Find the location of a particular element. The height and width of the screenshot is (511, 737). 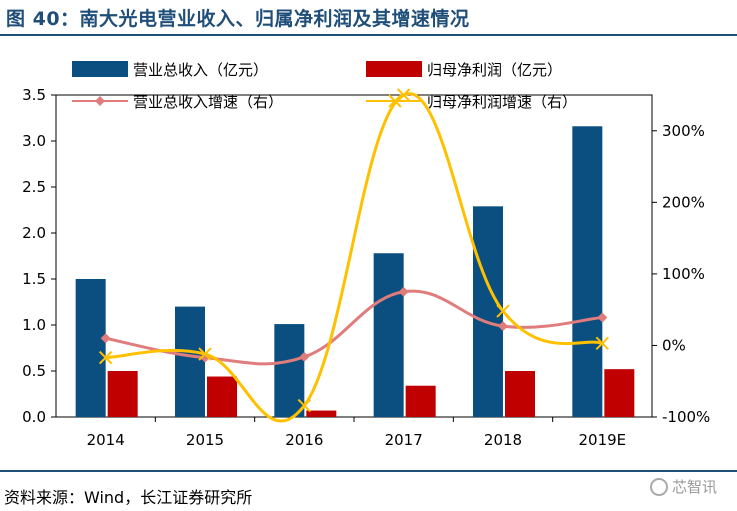

left-axis-tick-label: 0.5 is located at coordinates (34, 371).